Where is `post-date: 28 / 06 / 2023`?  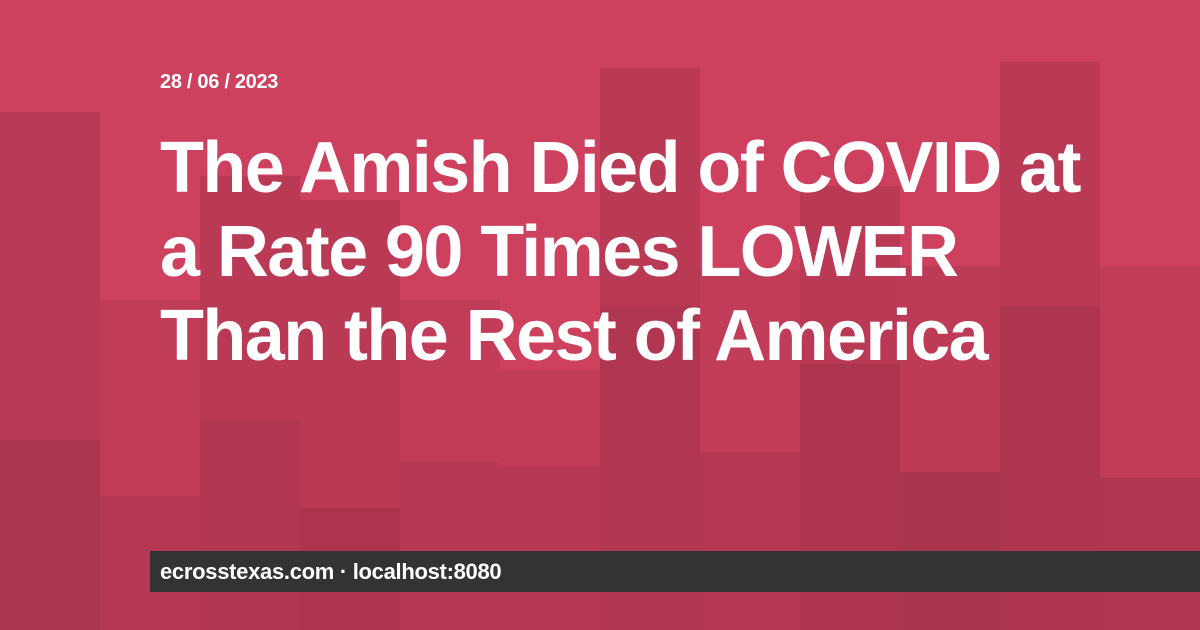
post-date: 28 / 06 / 2023 is located at coordinates (219, 82).